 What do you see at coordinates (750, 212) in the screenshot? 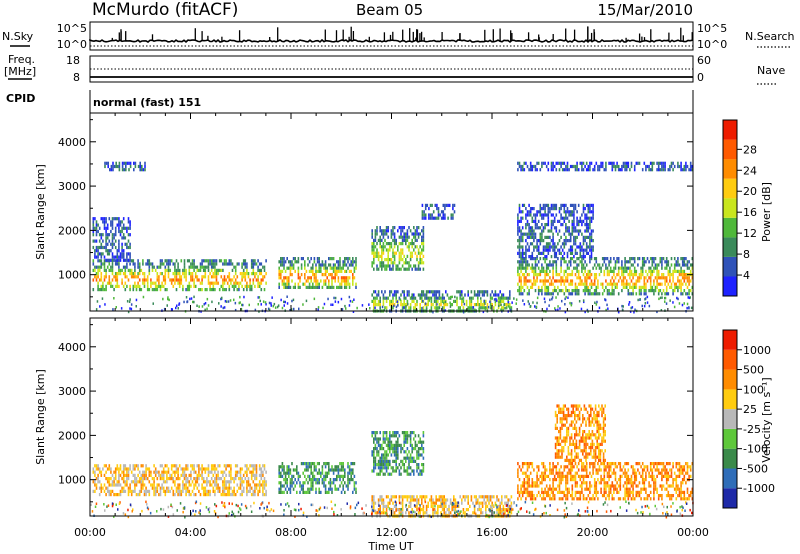
I see `colorbar-tick-label: 16` at bounding box center [750, 212].